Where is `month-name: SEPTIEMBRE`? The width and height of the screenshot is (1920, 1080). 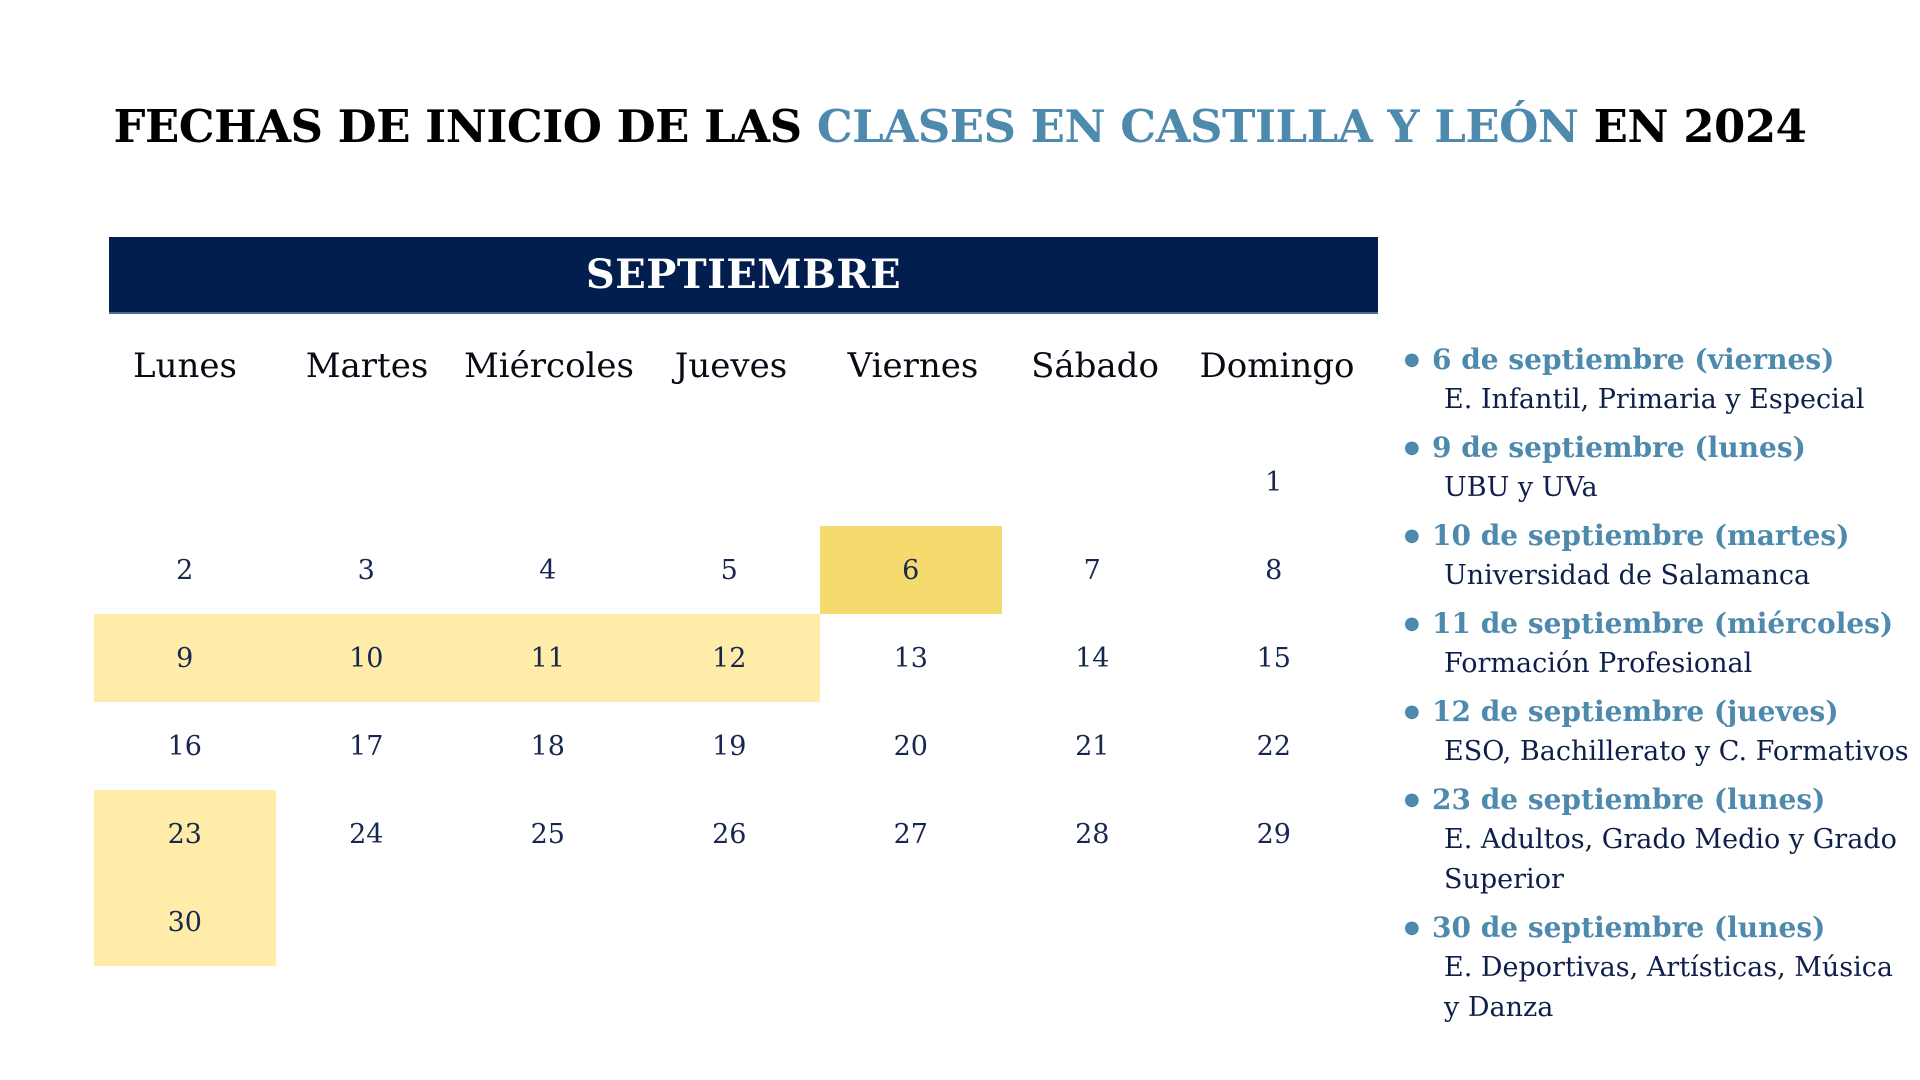
month-name: SEPTIEMBRE is located at coordinates (743, 274).